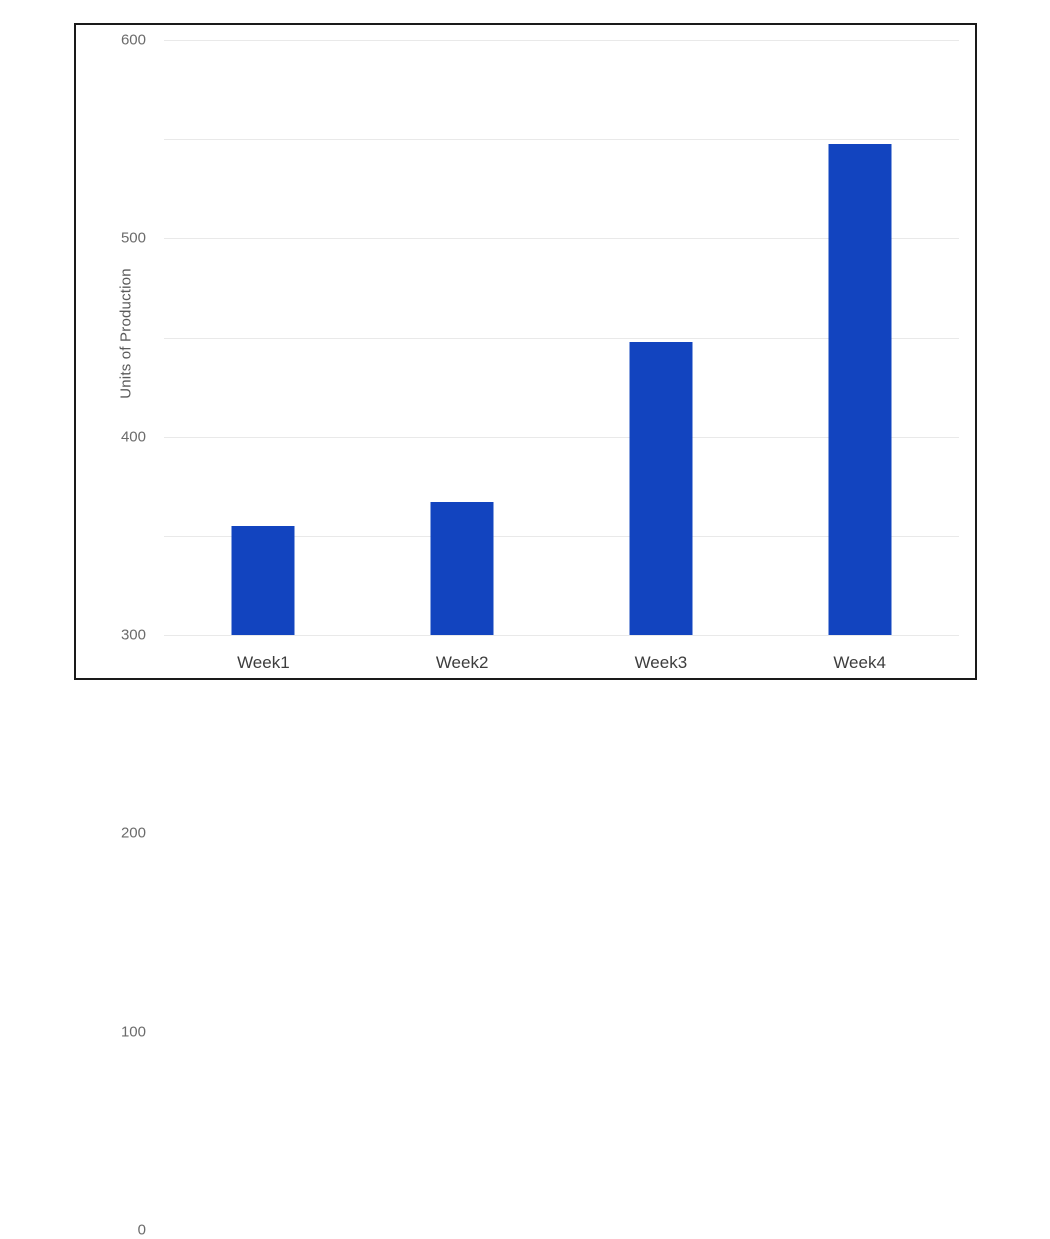 Image resolution: width=1050 pixels, height=1239 pixels. Describe the element at coordinates (661, 662) in the screenshot. I see `x-tick-label: Week3` at that location.